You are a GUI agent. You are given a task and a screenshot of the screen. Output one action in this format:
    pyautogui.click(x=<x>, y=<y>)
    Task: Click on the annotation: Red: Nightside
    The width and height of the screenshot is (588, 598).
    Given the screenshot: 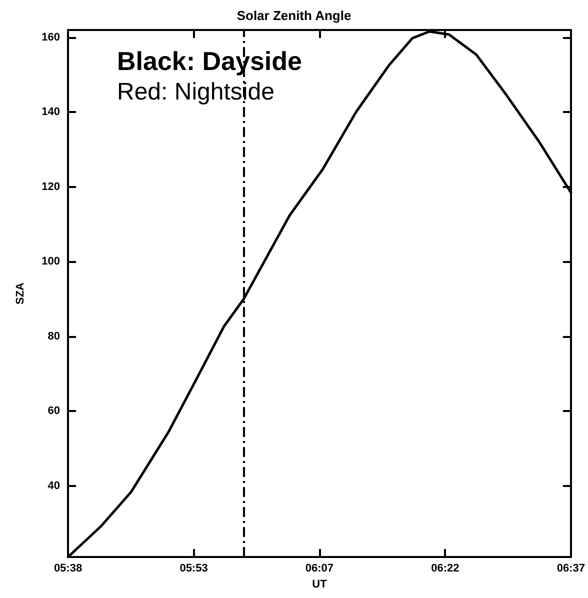 What is the action you would take?
    pyautogui.click(x=195, y=92)
    